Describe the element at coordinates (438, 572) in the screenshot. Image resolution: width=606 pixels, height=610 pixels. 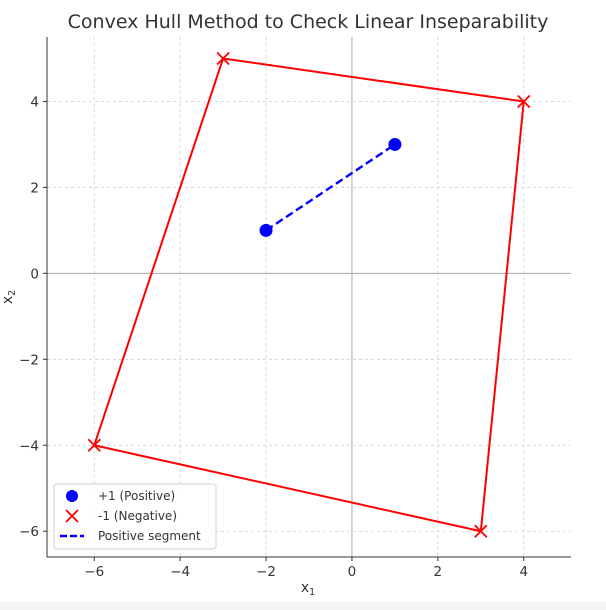
I see `x-tick-label: 2` at that location.